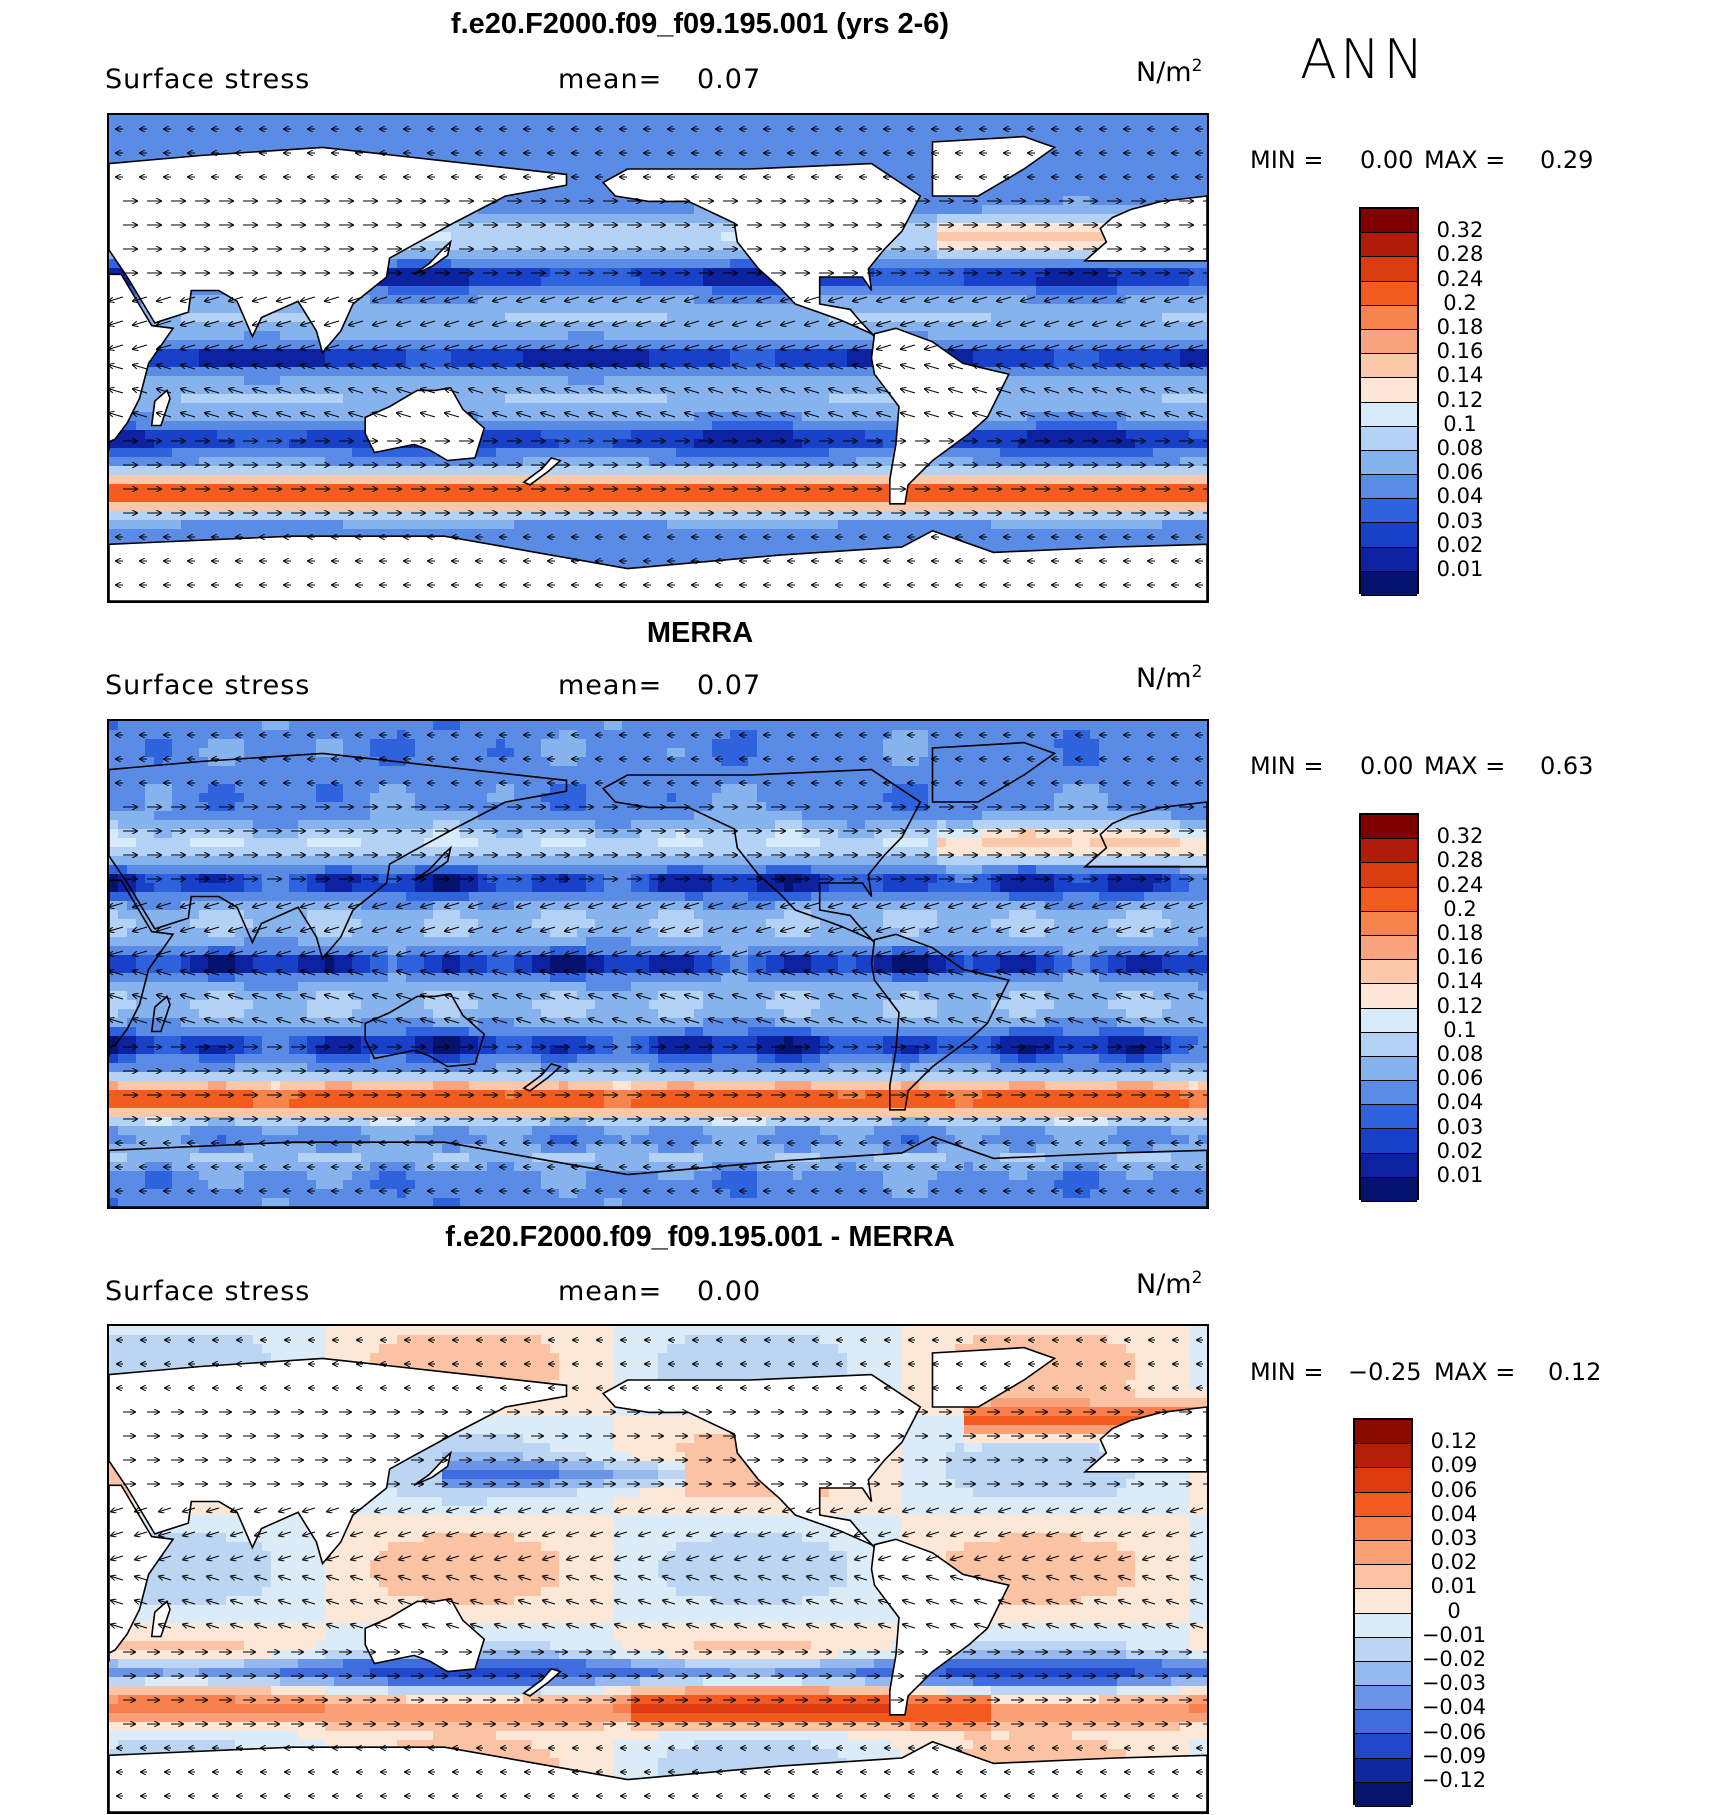 This screenshot has height=1815, width=1710. Describe the element at coordinates (1460, 496) in the screenshot. I see `colorbar-tick-label: 0.04` at that location.